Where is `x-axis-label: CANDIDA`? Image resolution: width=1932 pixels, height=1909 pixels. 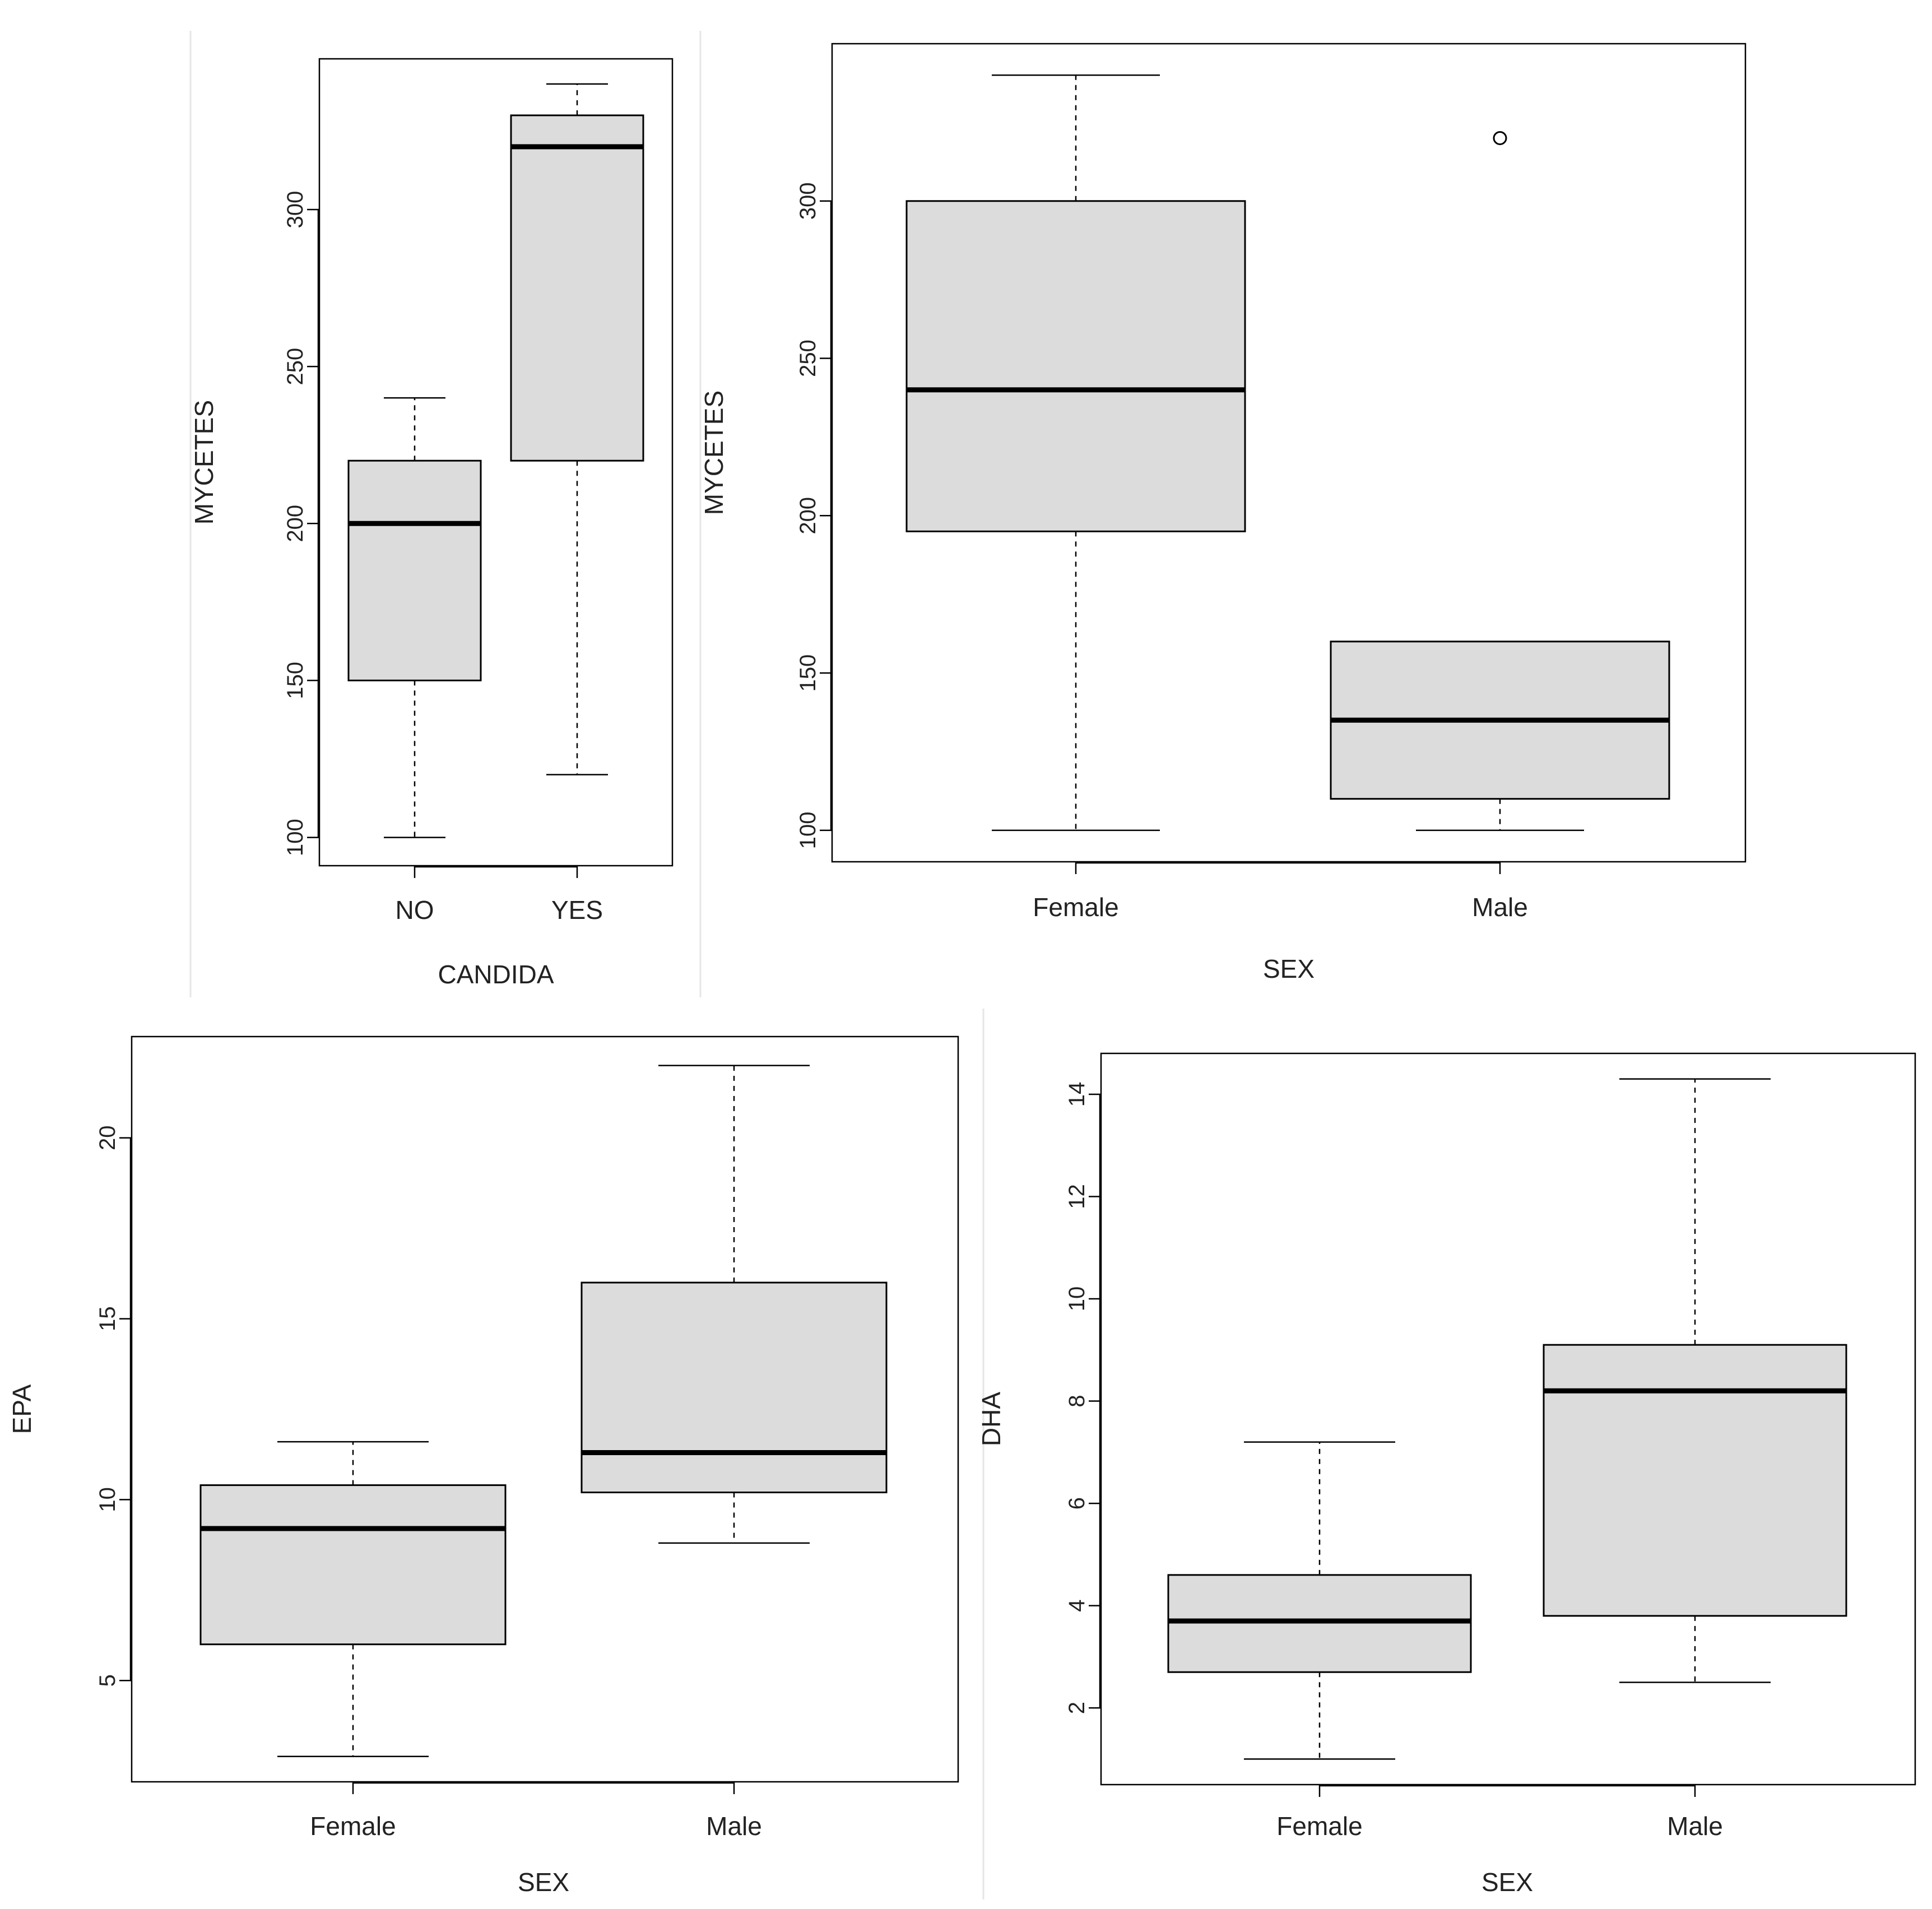
x-axis-label: CANDIDA is located at coordinates (496, 974).